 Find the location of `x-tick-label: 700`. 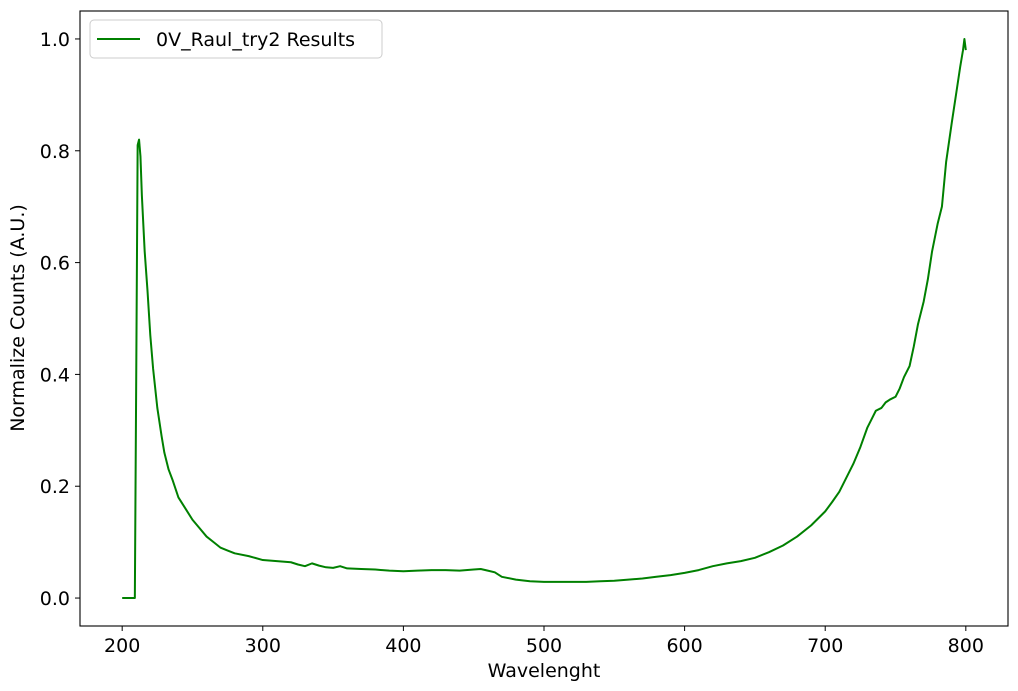

x-tick-label: 700 is located at coordinates (825, 646).